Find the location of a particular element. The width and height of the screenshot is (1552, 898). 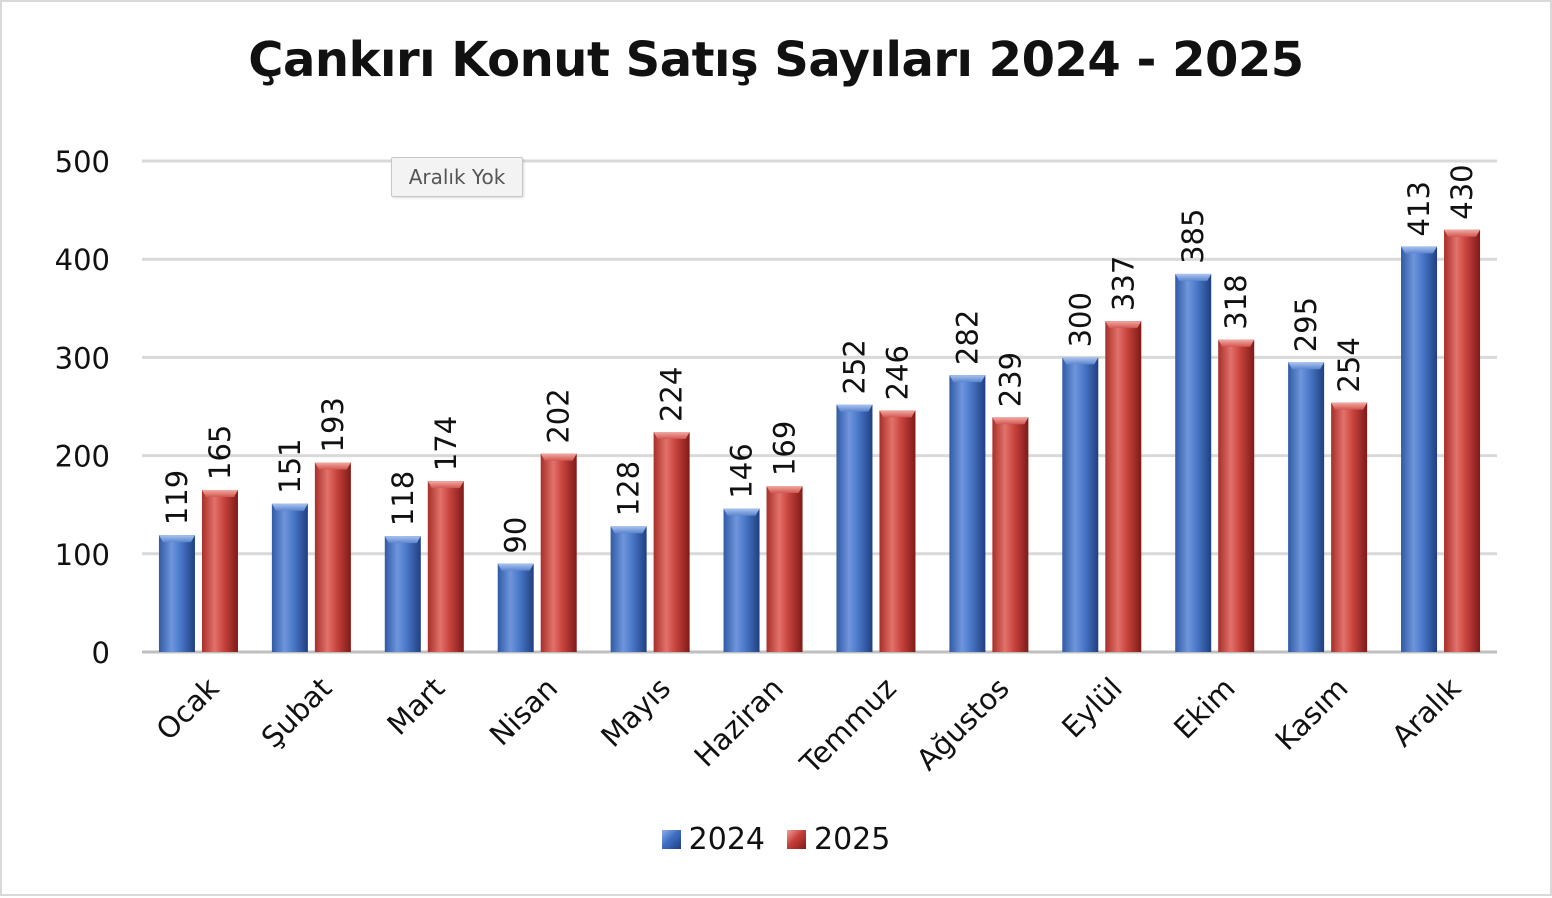

data-label: 430 is located at coordinates (1462, 191).